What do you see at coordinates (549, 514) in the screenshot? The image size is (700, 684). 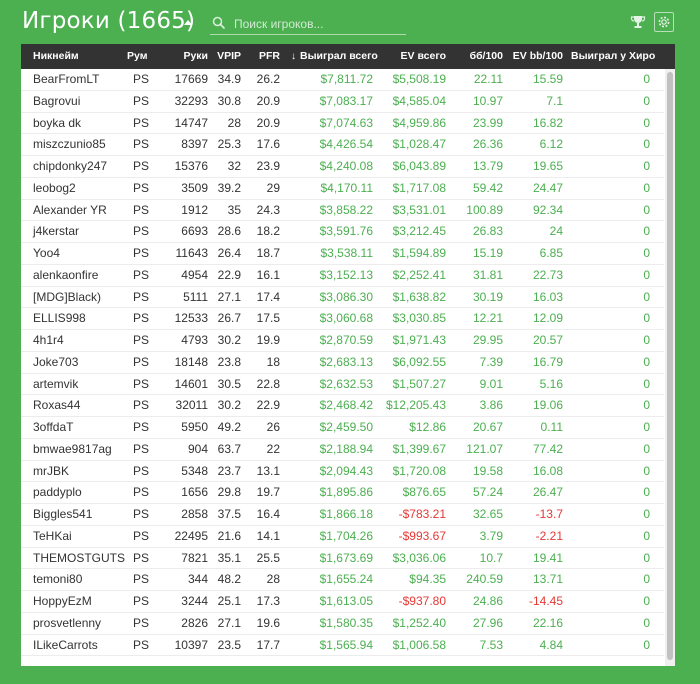 I see `cell-evbb100: -13.7` at bounding box center [549, 514].